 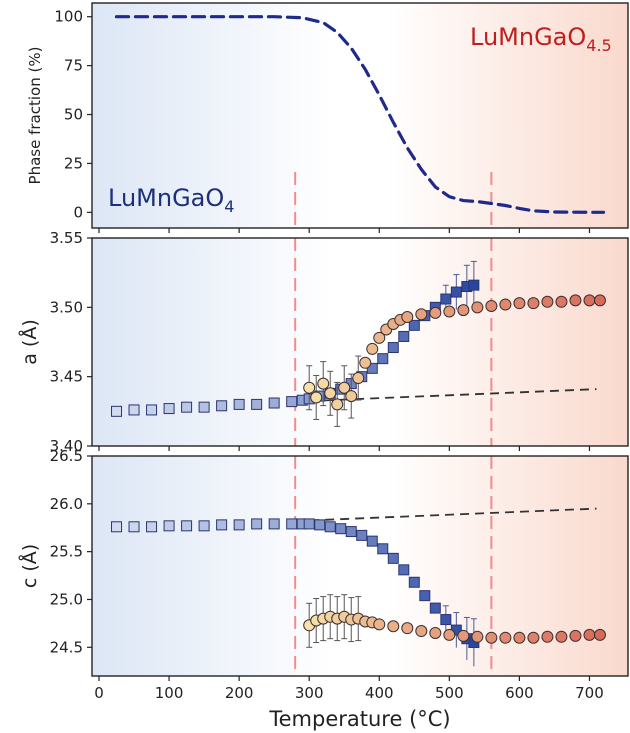 What do you see at coordinates (449, 693) in the screenshot?
I see `x-tick-label: 500` at bounding box center [449, 693].